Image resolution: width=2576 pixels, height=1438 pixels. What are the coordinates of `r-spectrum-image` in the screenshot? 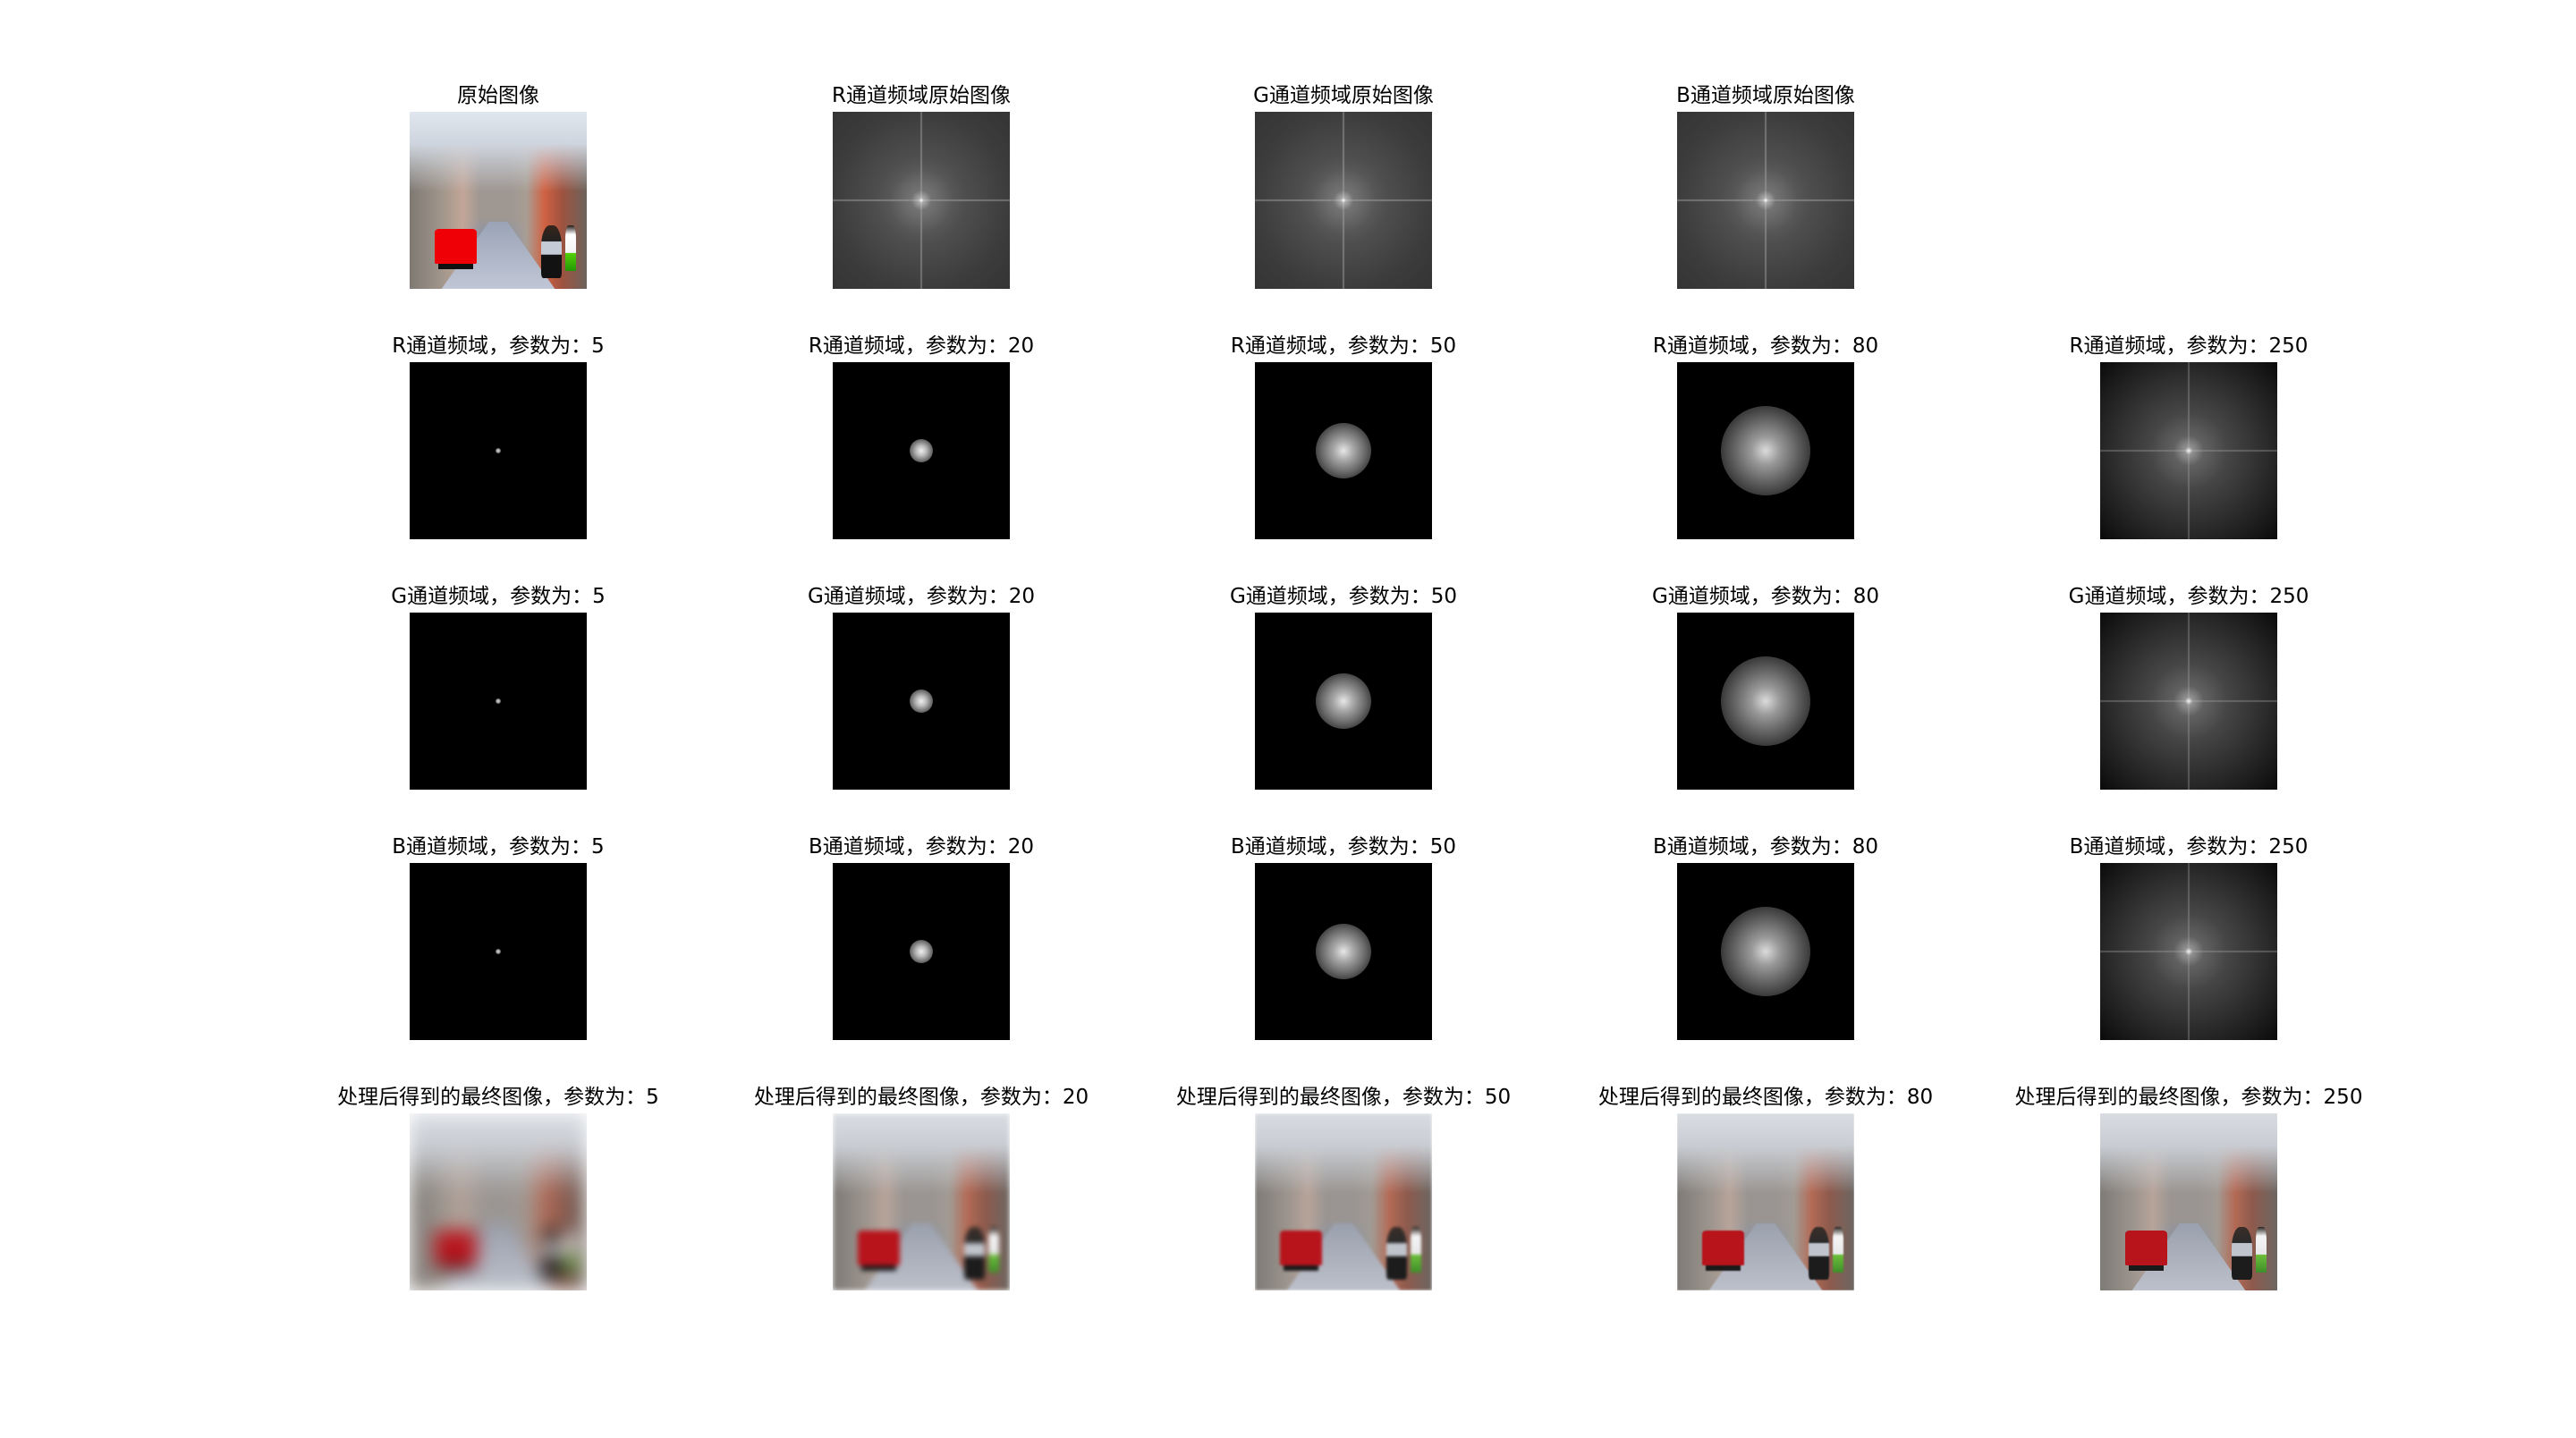 It's located at (921, 200).